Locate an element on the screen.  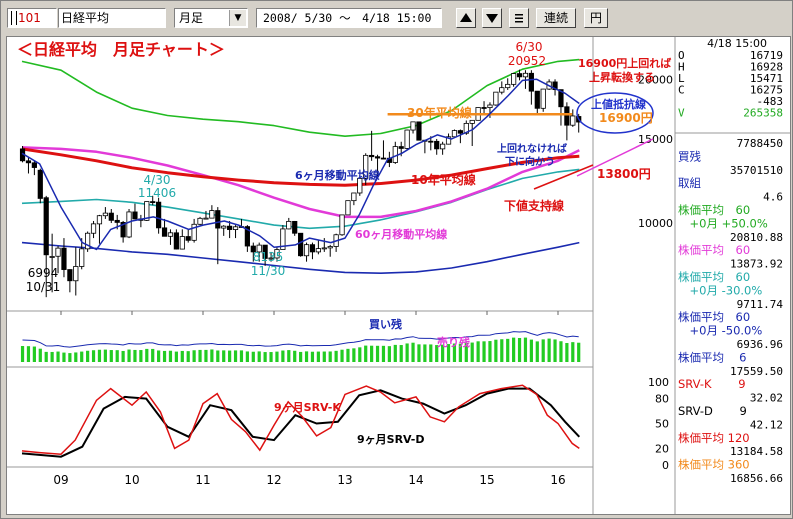
stock-code-text: 101 is located at coordinates (29, 18).